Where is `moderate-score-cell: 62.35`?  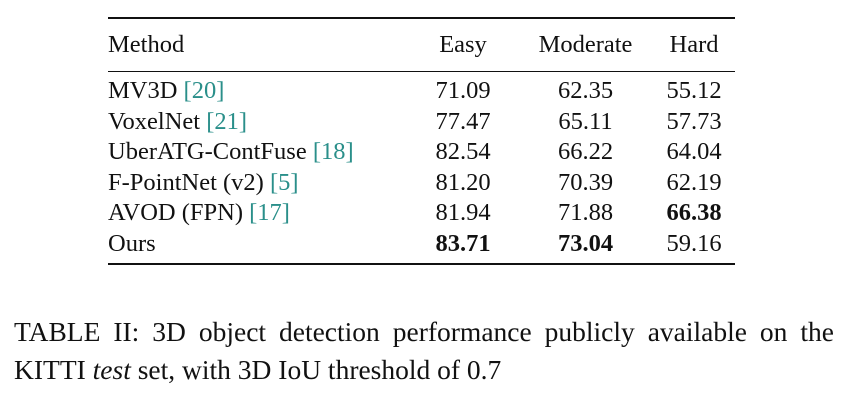 moderate-score-cell: 62.35 is located at coordinates (585, 91).